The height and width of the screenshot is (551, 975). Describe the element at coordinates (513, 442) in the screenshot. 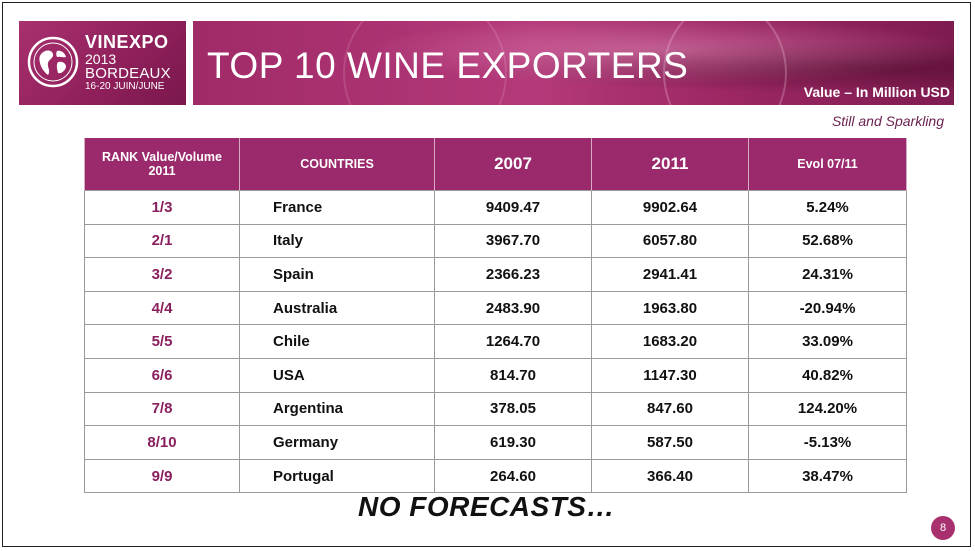

I see `value-2007-cell: 619.30` at that location.